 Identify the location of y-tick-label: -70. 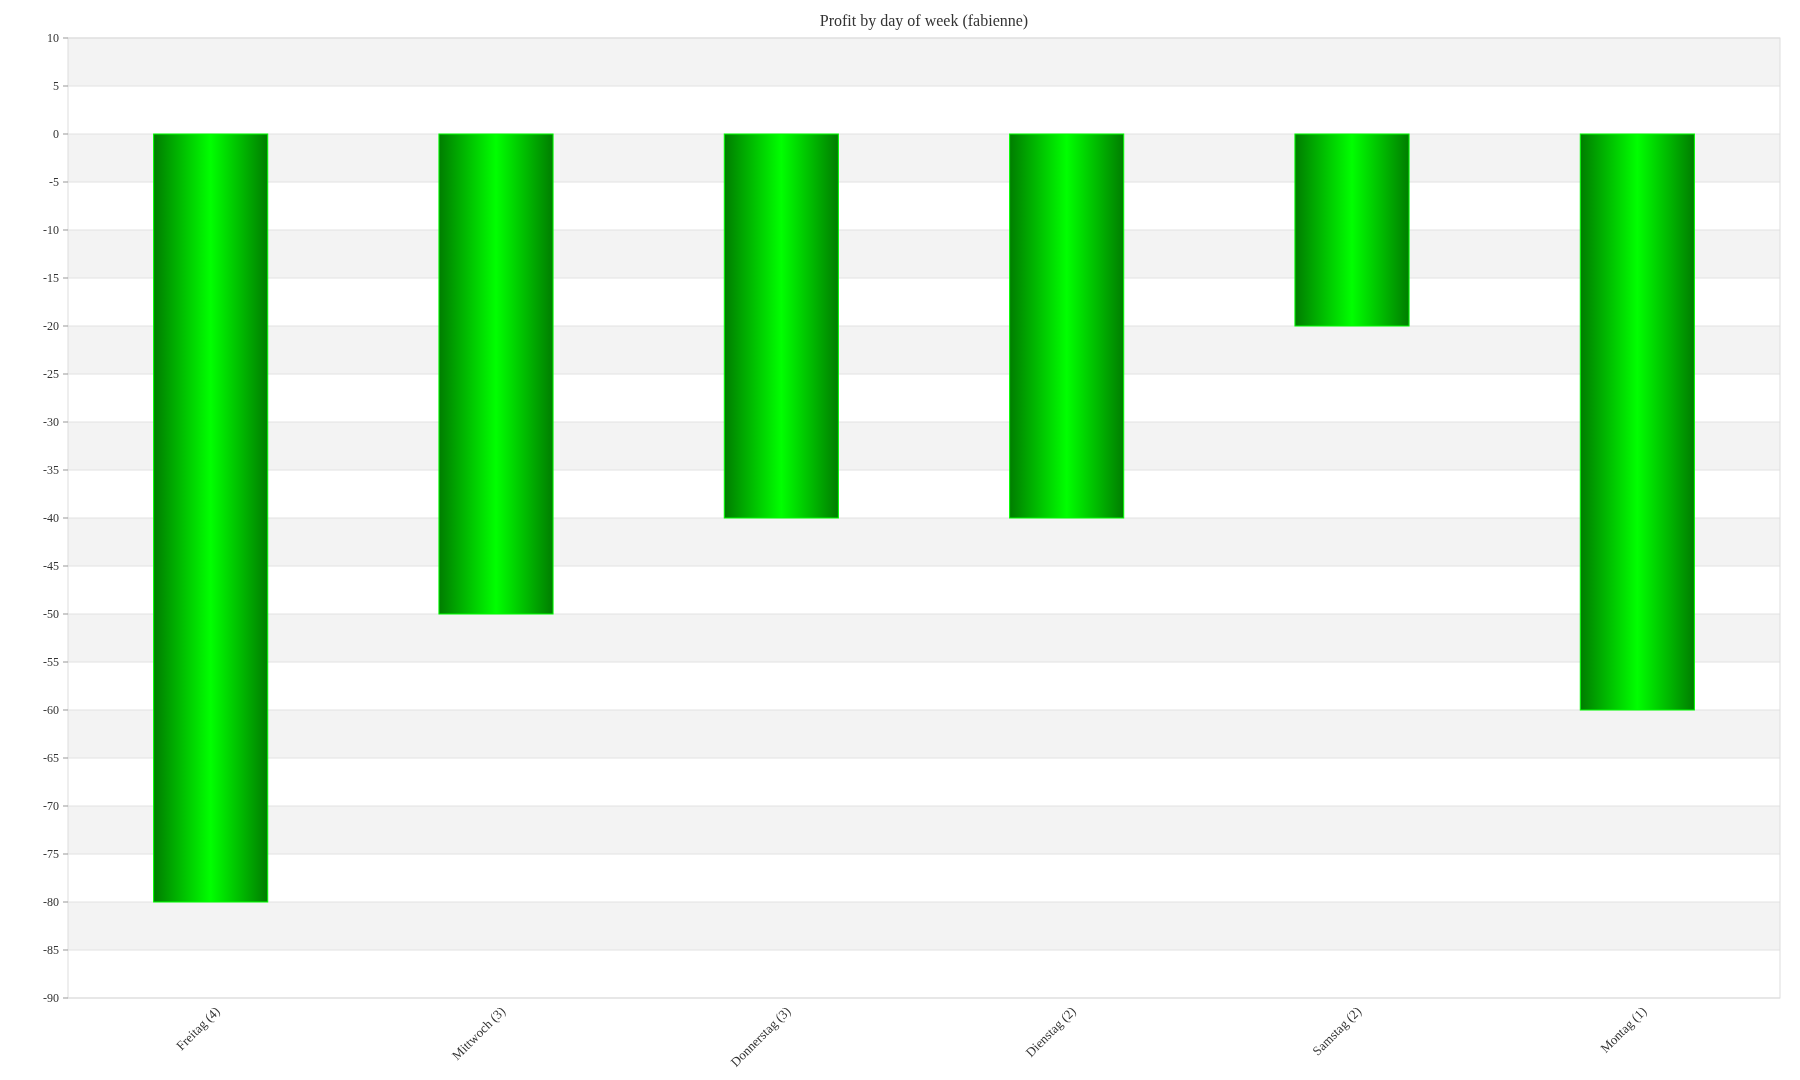
(51, 806).